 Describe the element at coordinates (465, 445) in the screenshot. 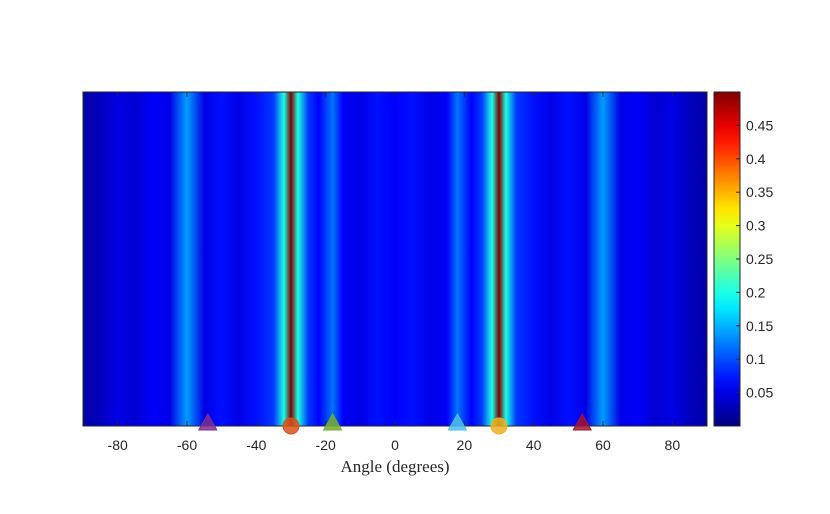

I see `x-tick-label: 20` at that location.